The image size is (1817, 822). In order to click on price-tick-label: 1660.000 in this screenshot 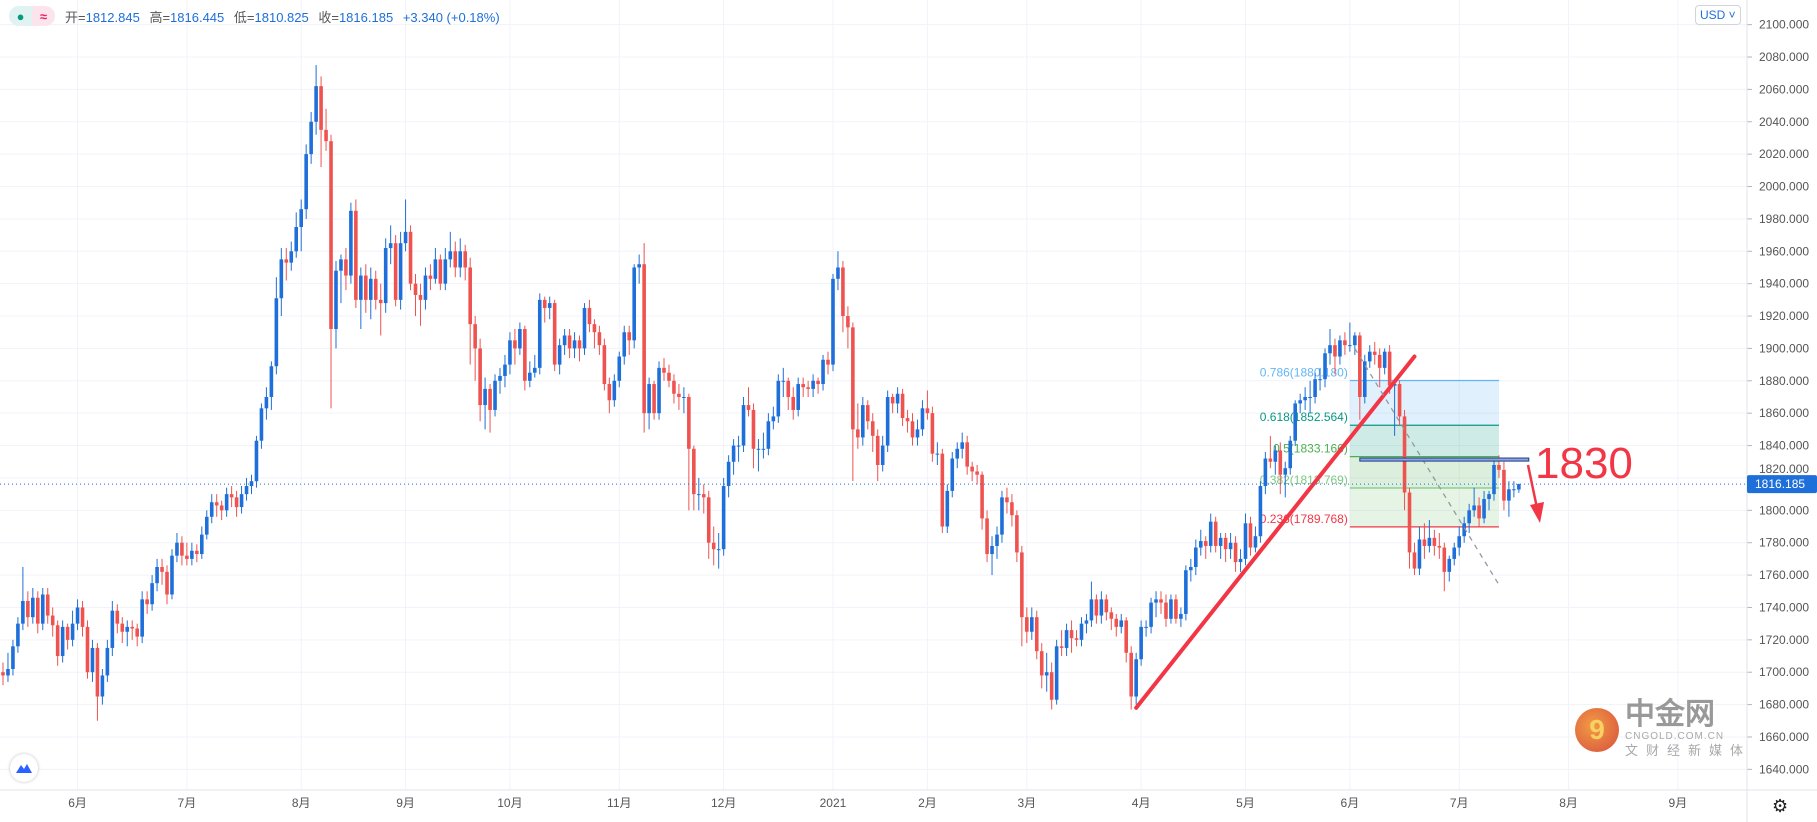, I will do `click(1784, 737)`.